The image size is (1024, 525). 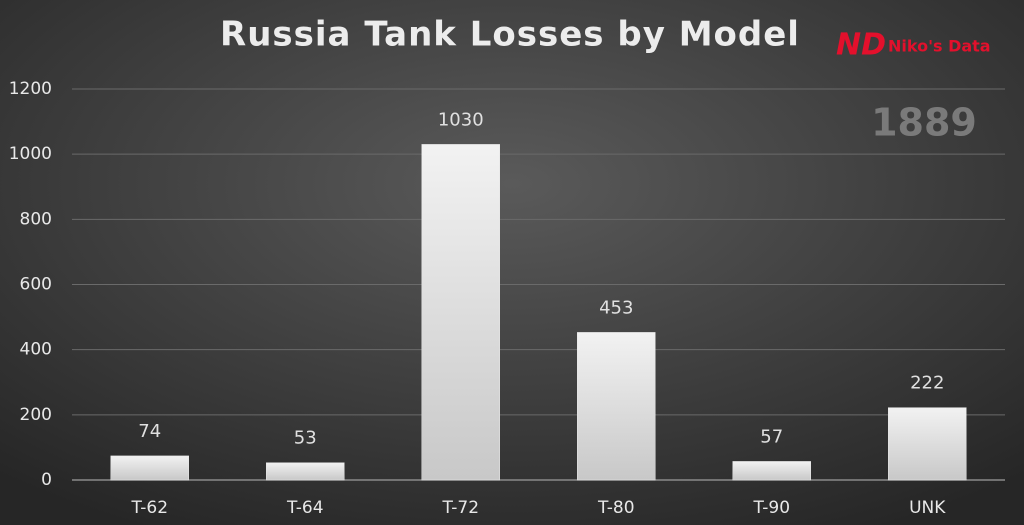 What do you see at coordinates (46, 480) in the screenshot?
I see `y-tick-label: 0` at bounding box center [46, 480].